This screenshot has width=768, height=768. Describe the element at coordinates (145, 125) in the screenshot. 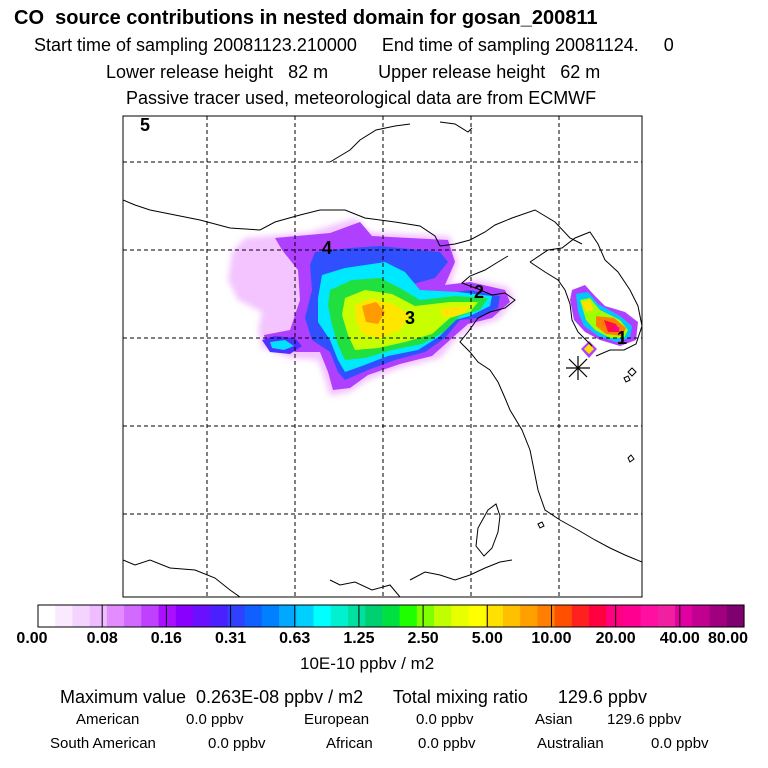

I see `map-corner-label: 5` at that location.